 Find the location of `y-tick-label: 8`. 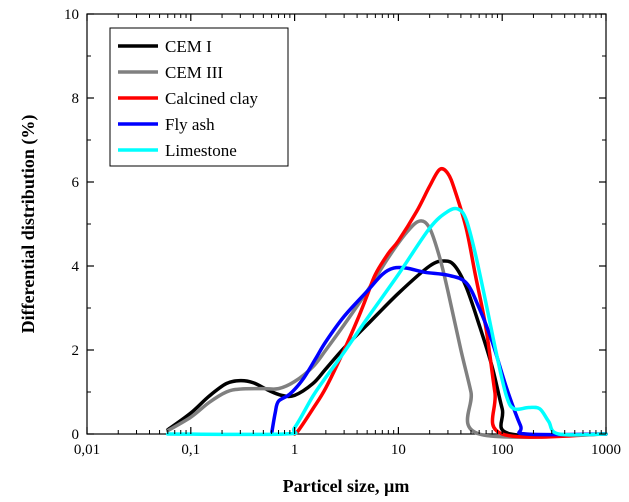

y-tick-label: 8 is located at coordinates (76, 99).